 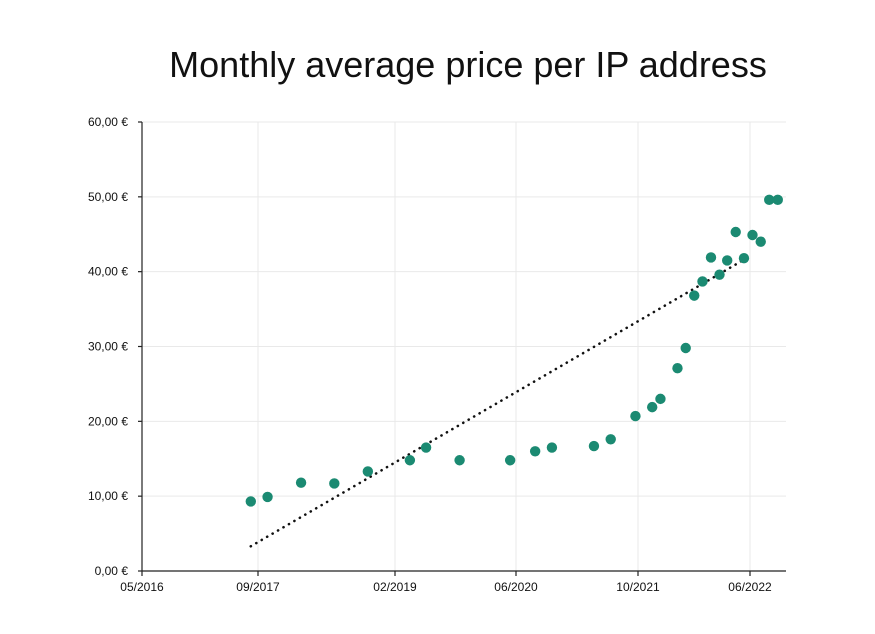 I want to click on y-tick-label: 40,00 €, so click(x=108, y=272).